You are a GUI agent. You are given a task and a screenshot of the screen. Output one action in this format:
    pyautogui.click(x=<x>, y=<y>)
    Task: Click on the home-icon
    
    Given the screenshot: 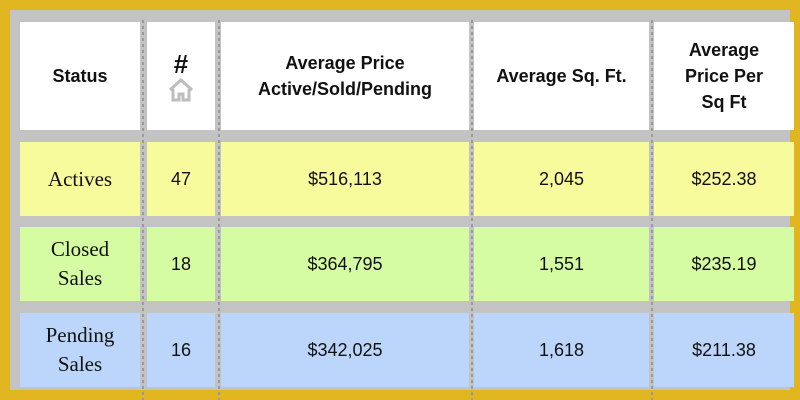 What is the action you would take?
    pyautogui.click(x=181, y=90)
    